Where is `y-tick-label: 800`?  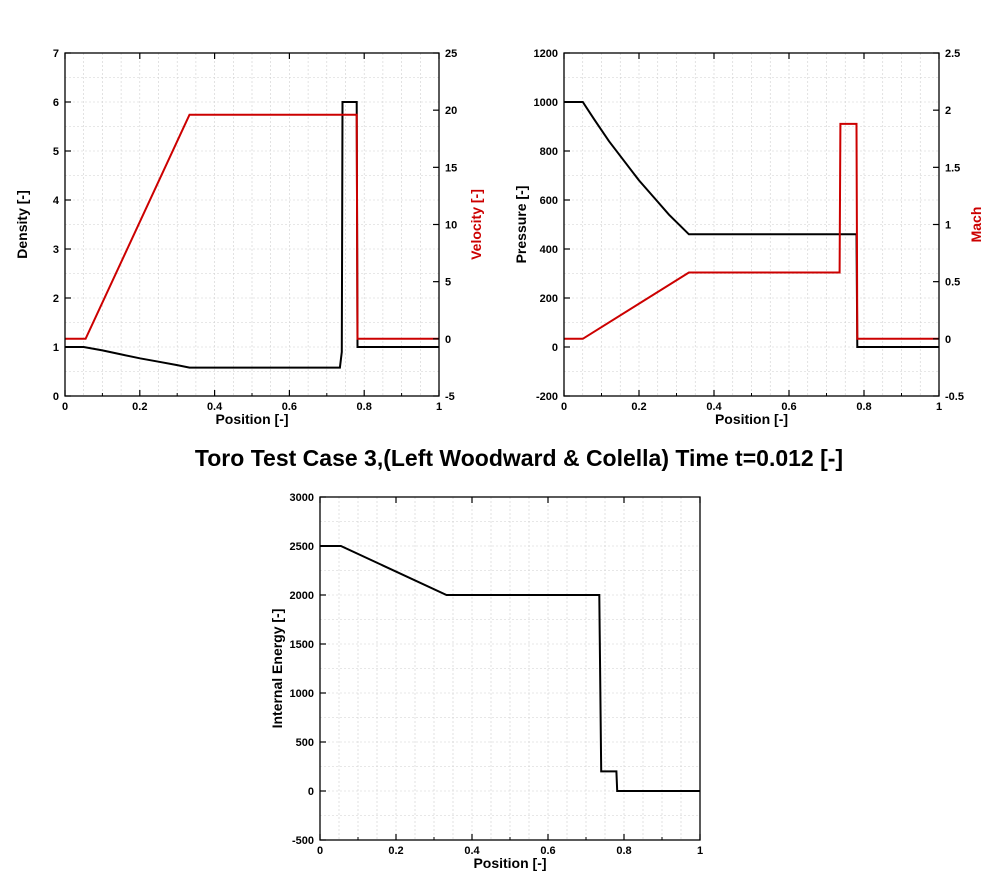
y-tick-label: 800 is located at coordinates (549, 152).